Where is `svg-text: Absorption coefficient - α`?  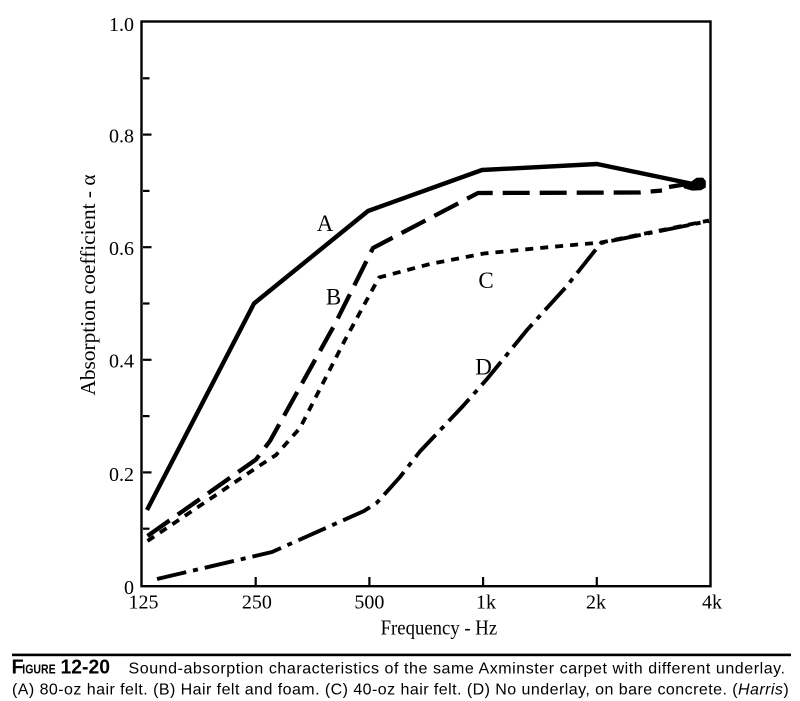 svg-text: Absorption coefficient - α is located at coordinates (88, 285).